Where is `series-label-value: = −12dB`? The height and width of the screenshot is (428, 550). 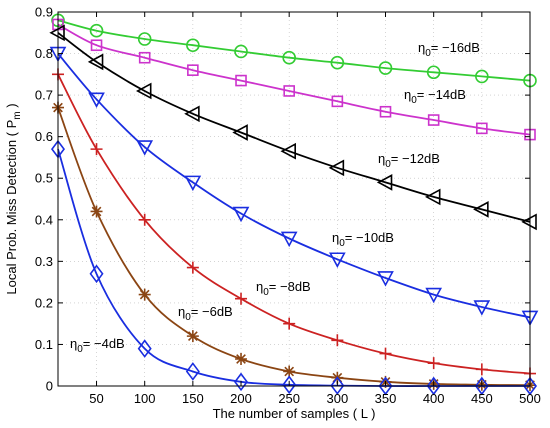 series-label-value: = −12dB is located at coordinates (415, 158).